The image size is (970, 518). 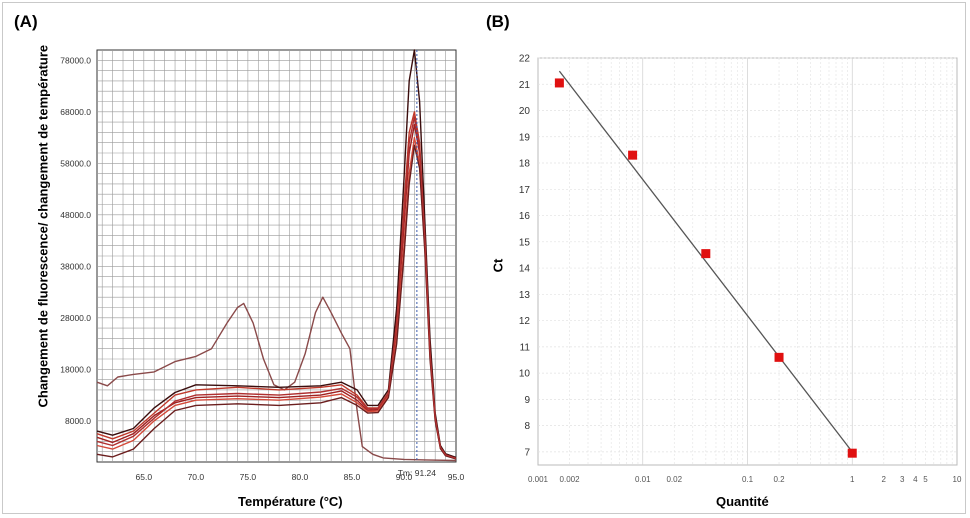 I want to click on x-tick-label: 4, so click(x=915, y=479).